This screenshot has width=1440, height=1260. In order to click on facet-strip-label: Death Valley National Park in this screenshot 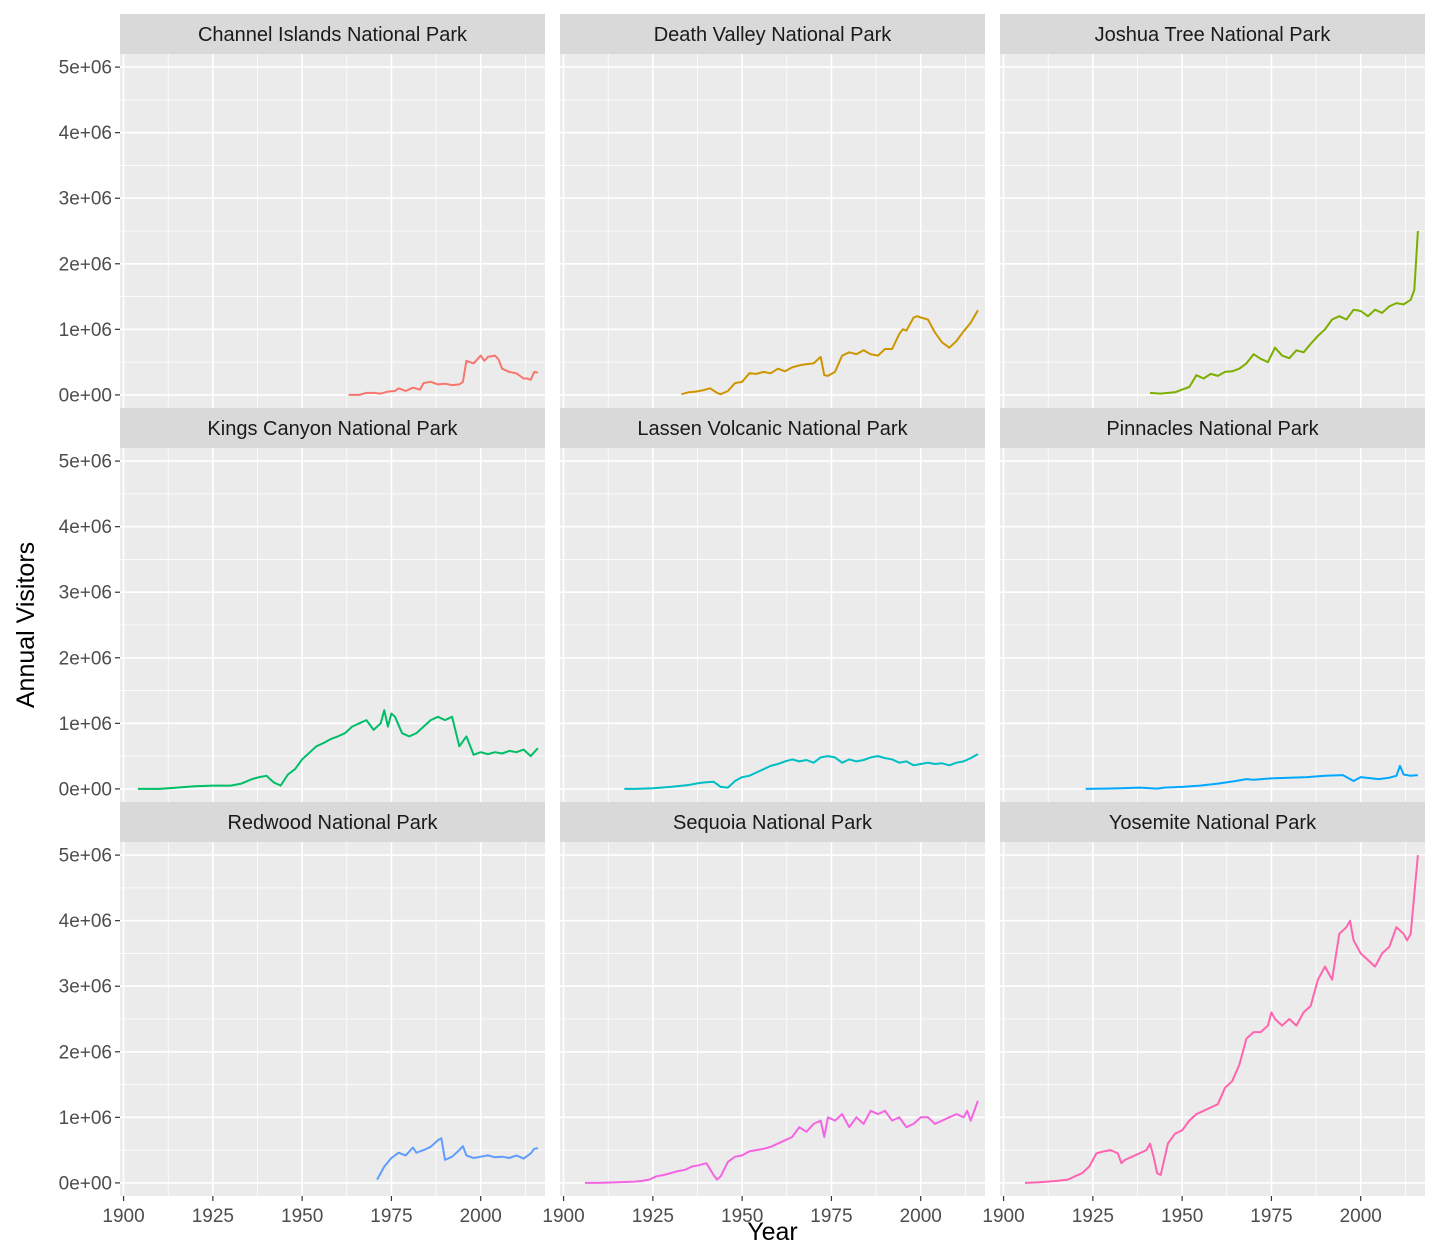, I will do `click(773, 35)`.